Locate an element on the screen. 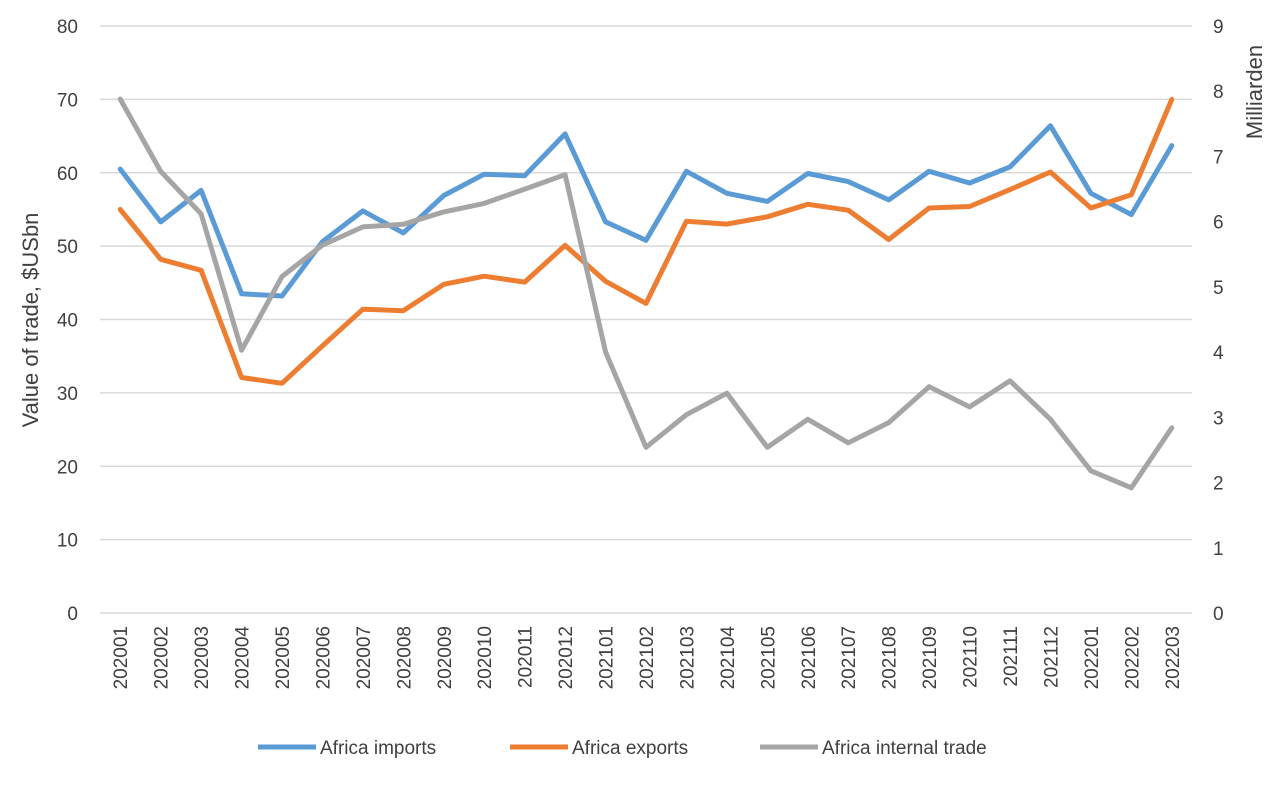 The height and width of the screenshot is (790, 1280). legend-label: Africa imports is located at coordinates (378, 748).